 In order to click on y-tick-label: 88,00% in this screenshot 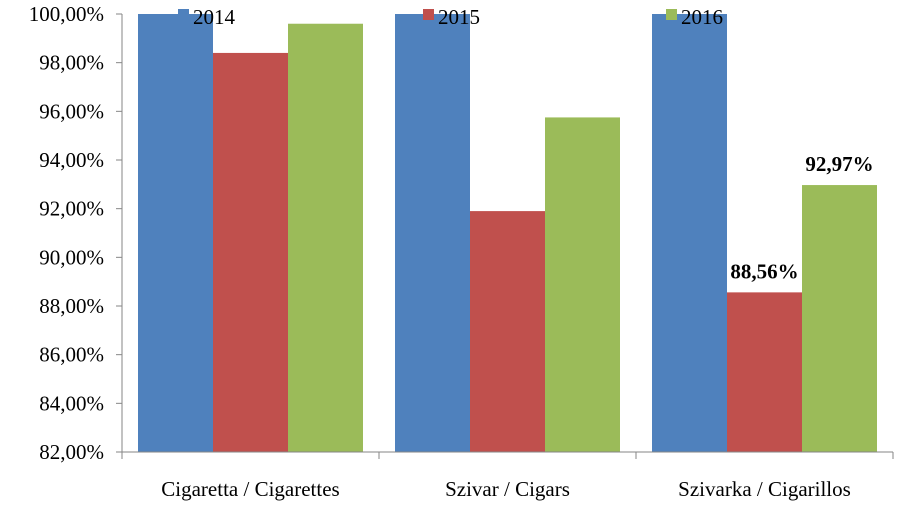, I will do `click(71, 306)`.